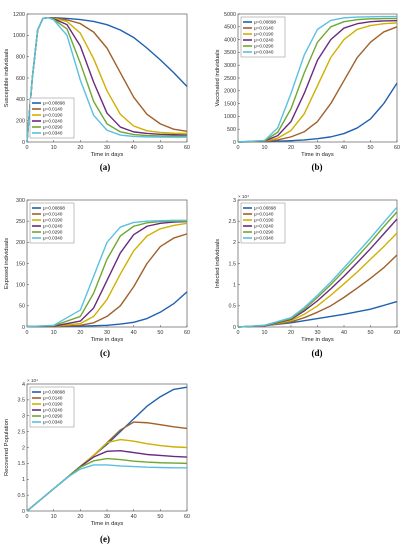 The height and width of the screenshot is (555, 406). I want to click on y-tick-label: 3, so click(234, 201).